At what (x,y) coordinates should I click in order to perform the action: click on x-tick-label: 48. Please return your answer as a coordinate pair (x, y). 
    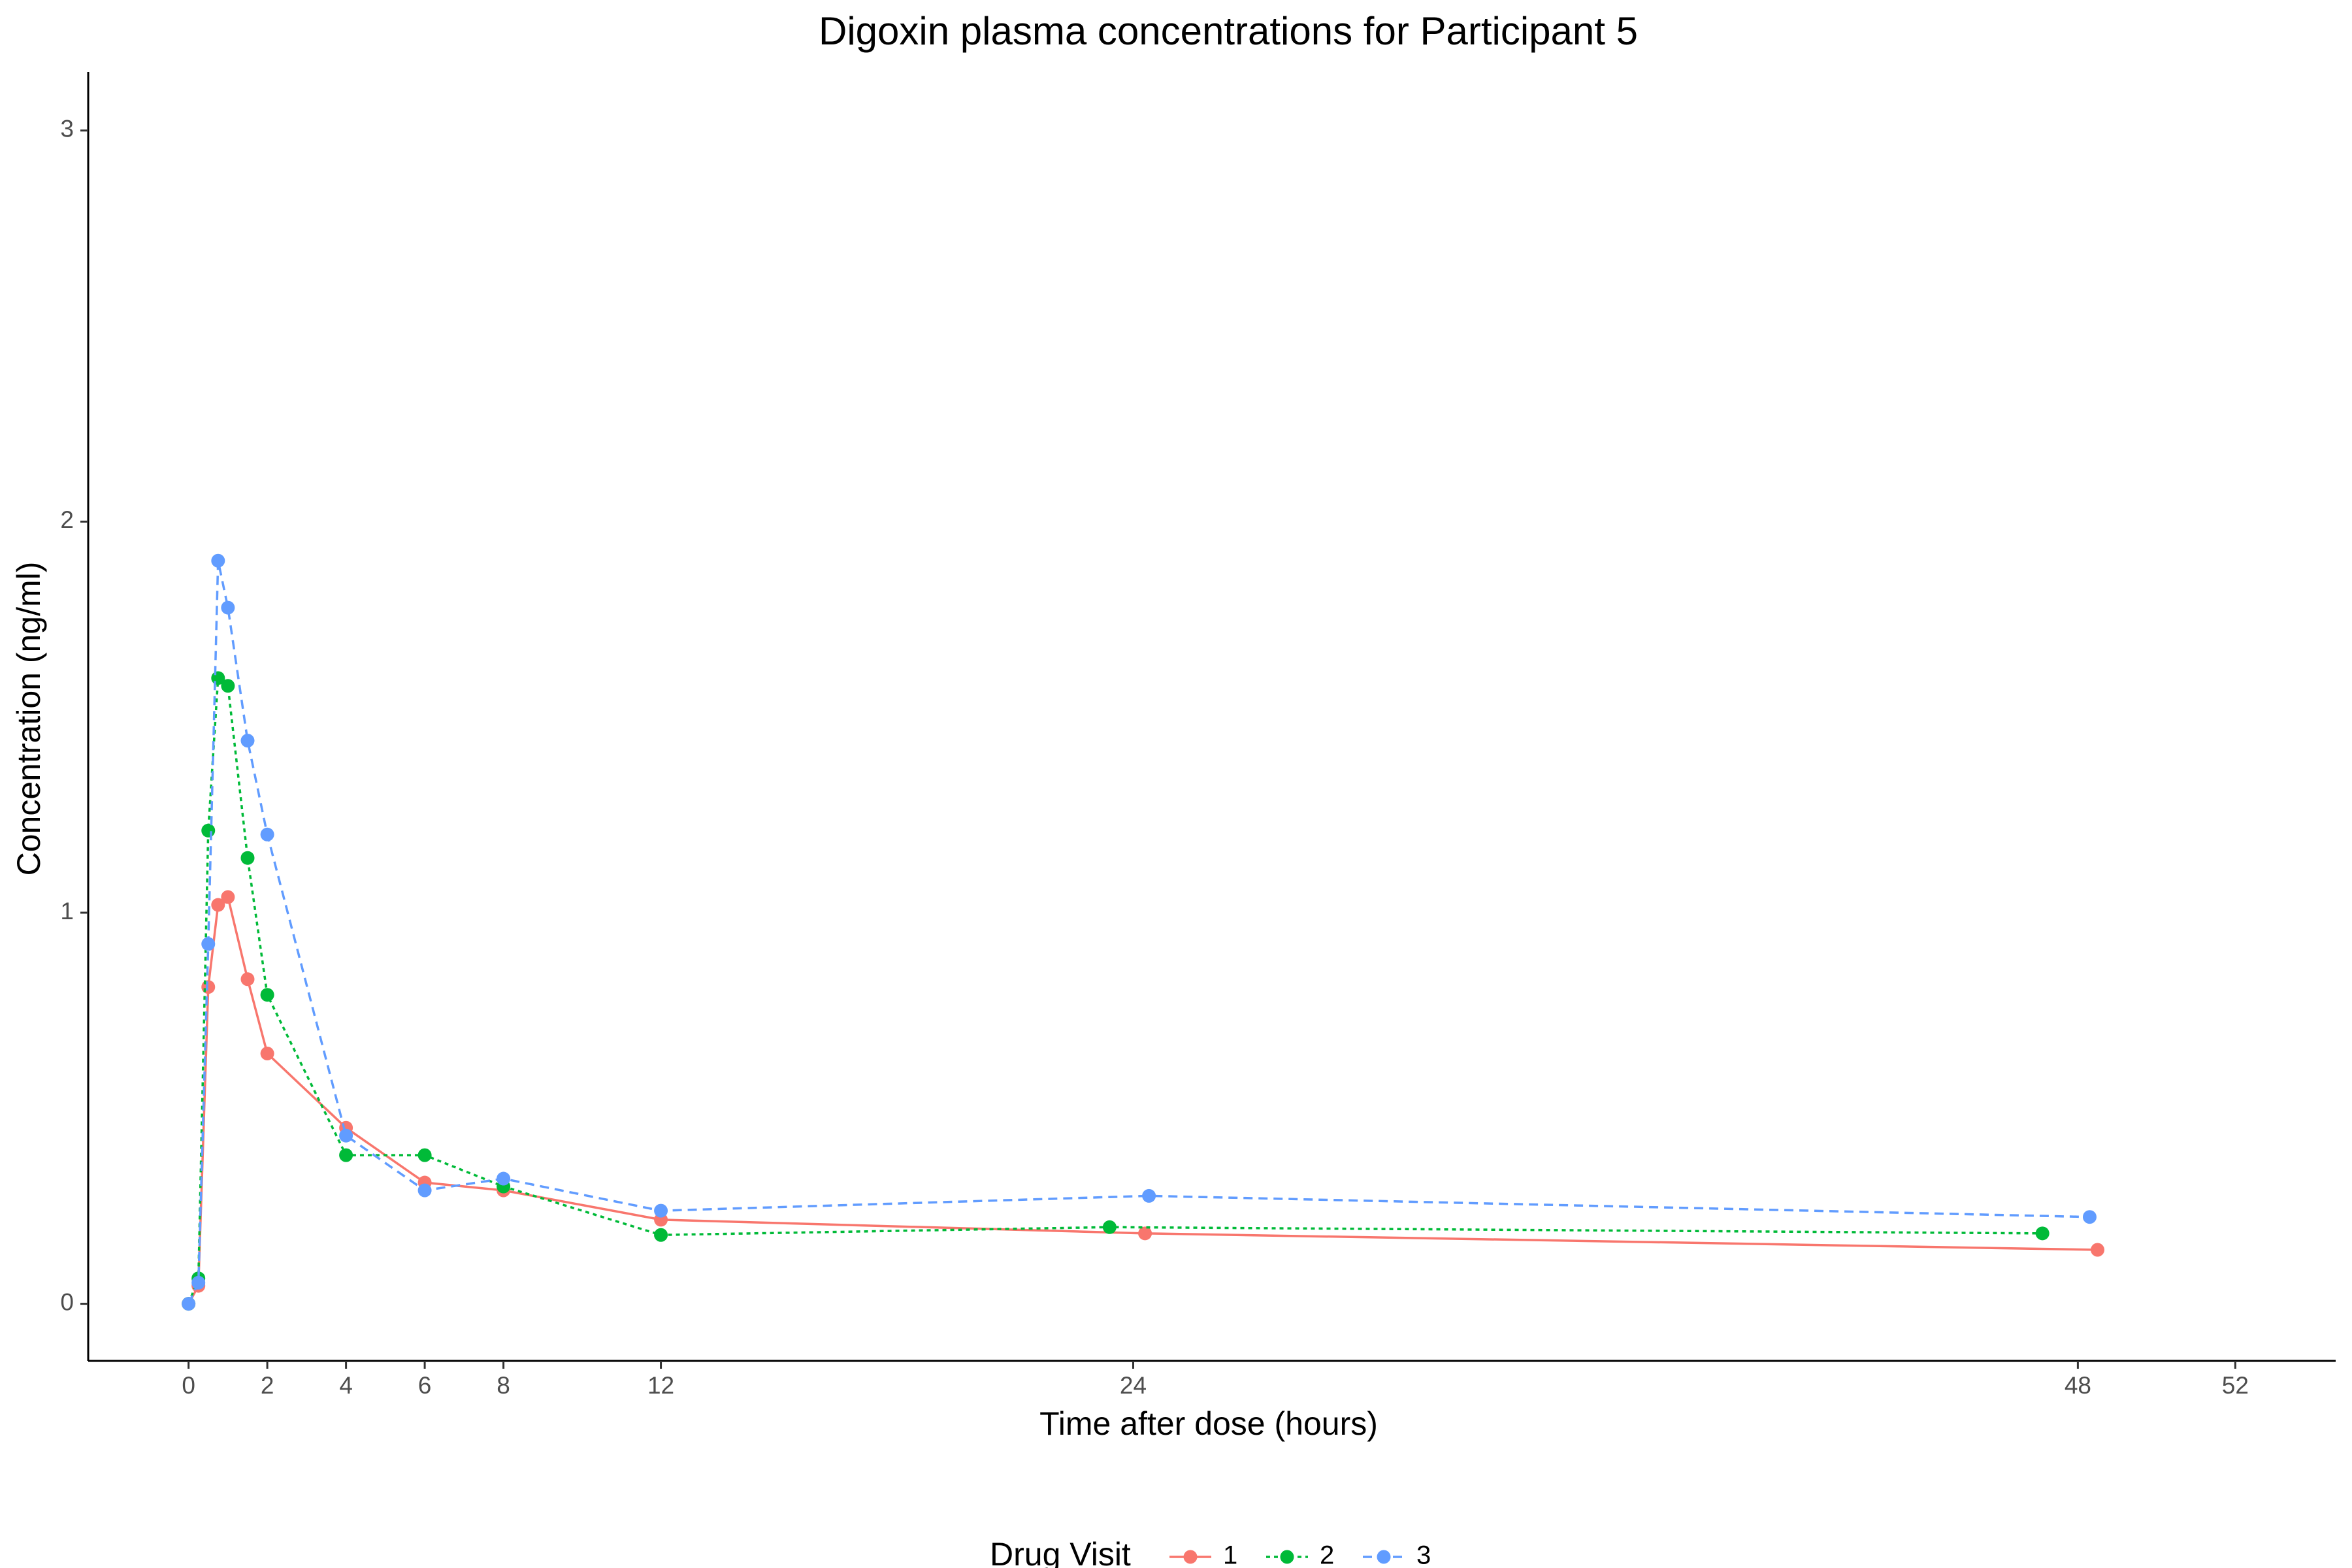
    Looking at the image, I should click on (2078, 1385).